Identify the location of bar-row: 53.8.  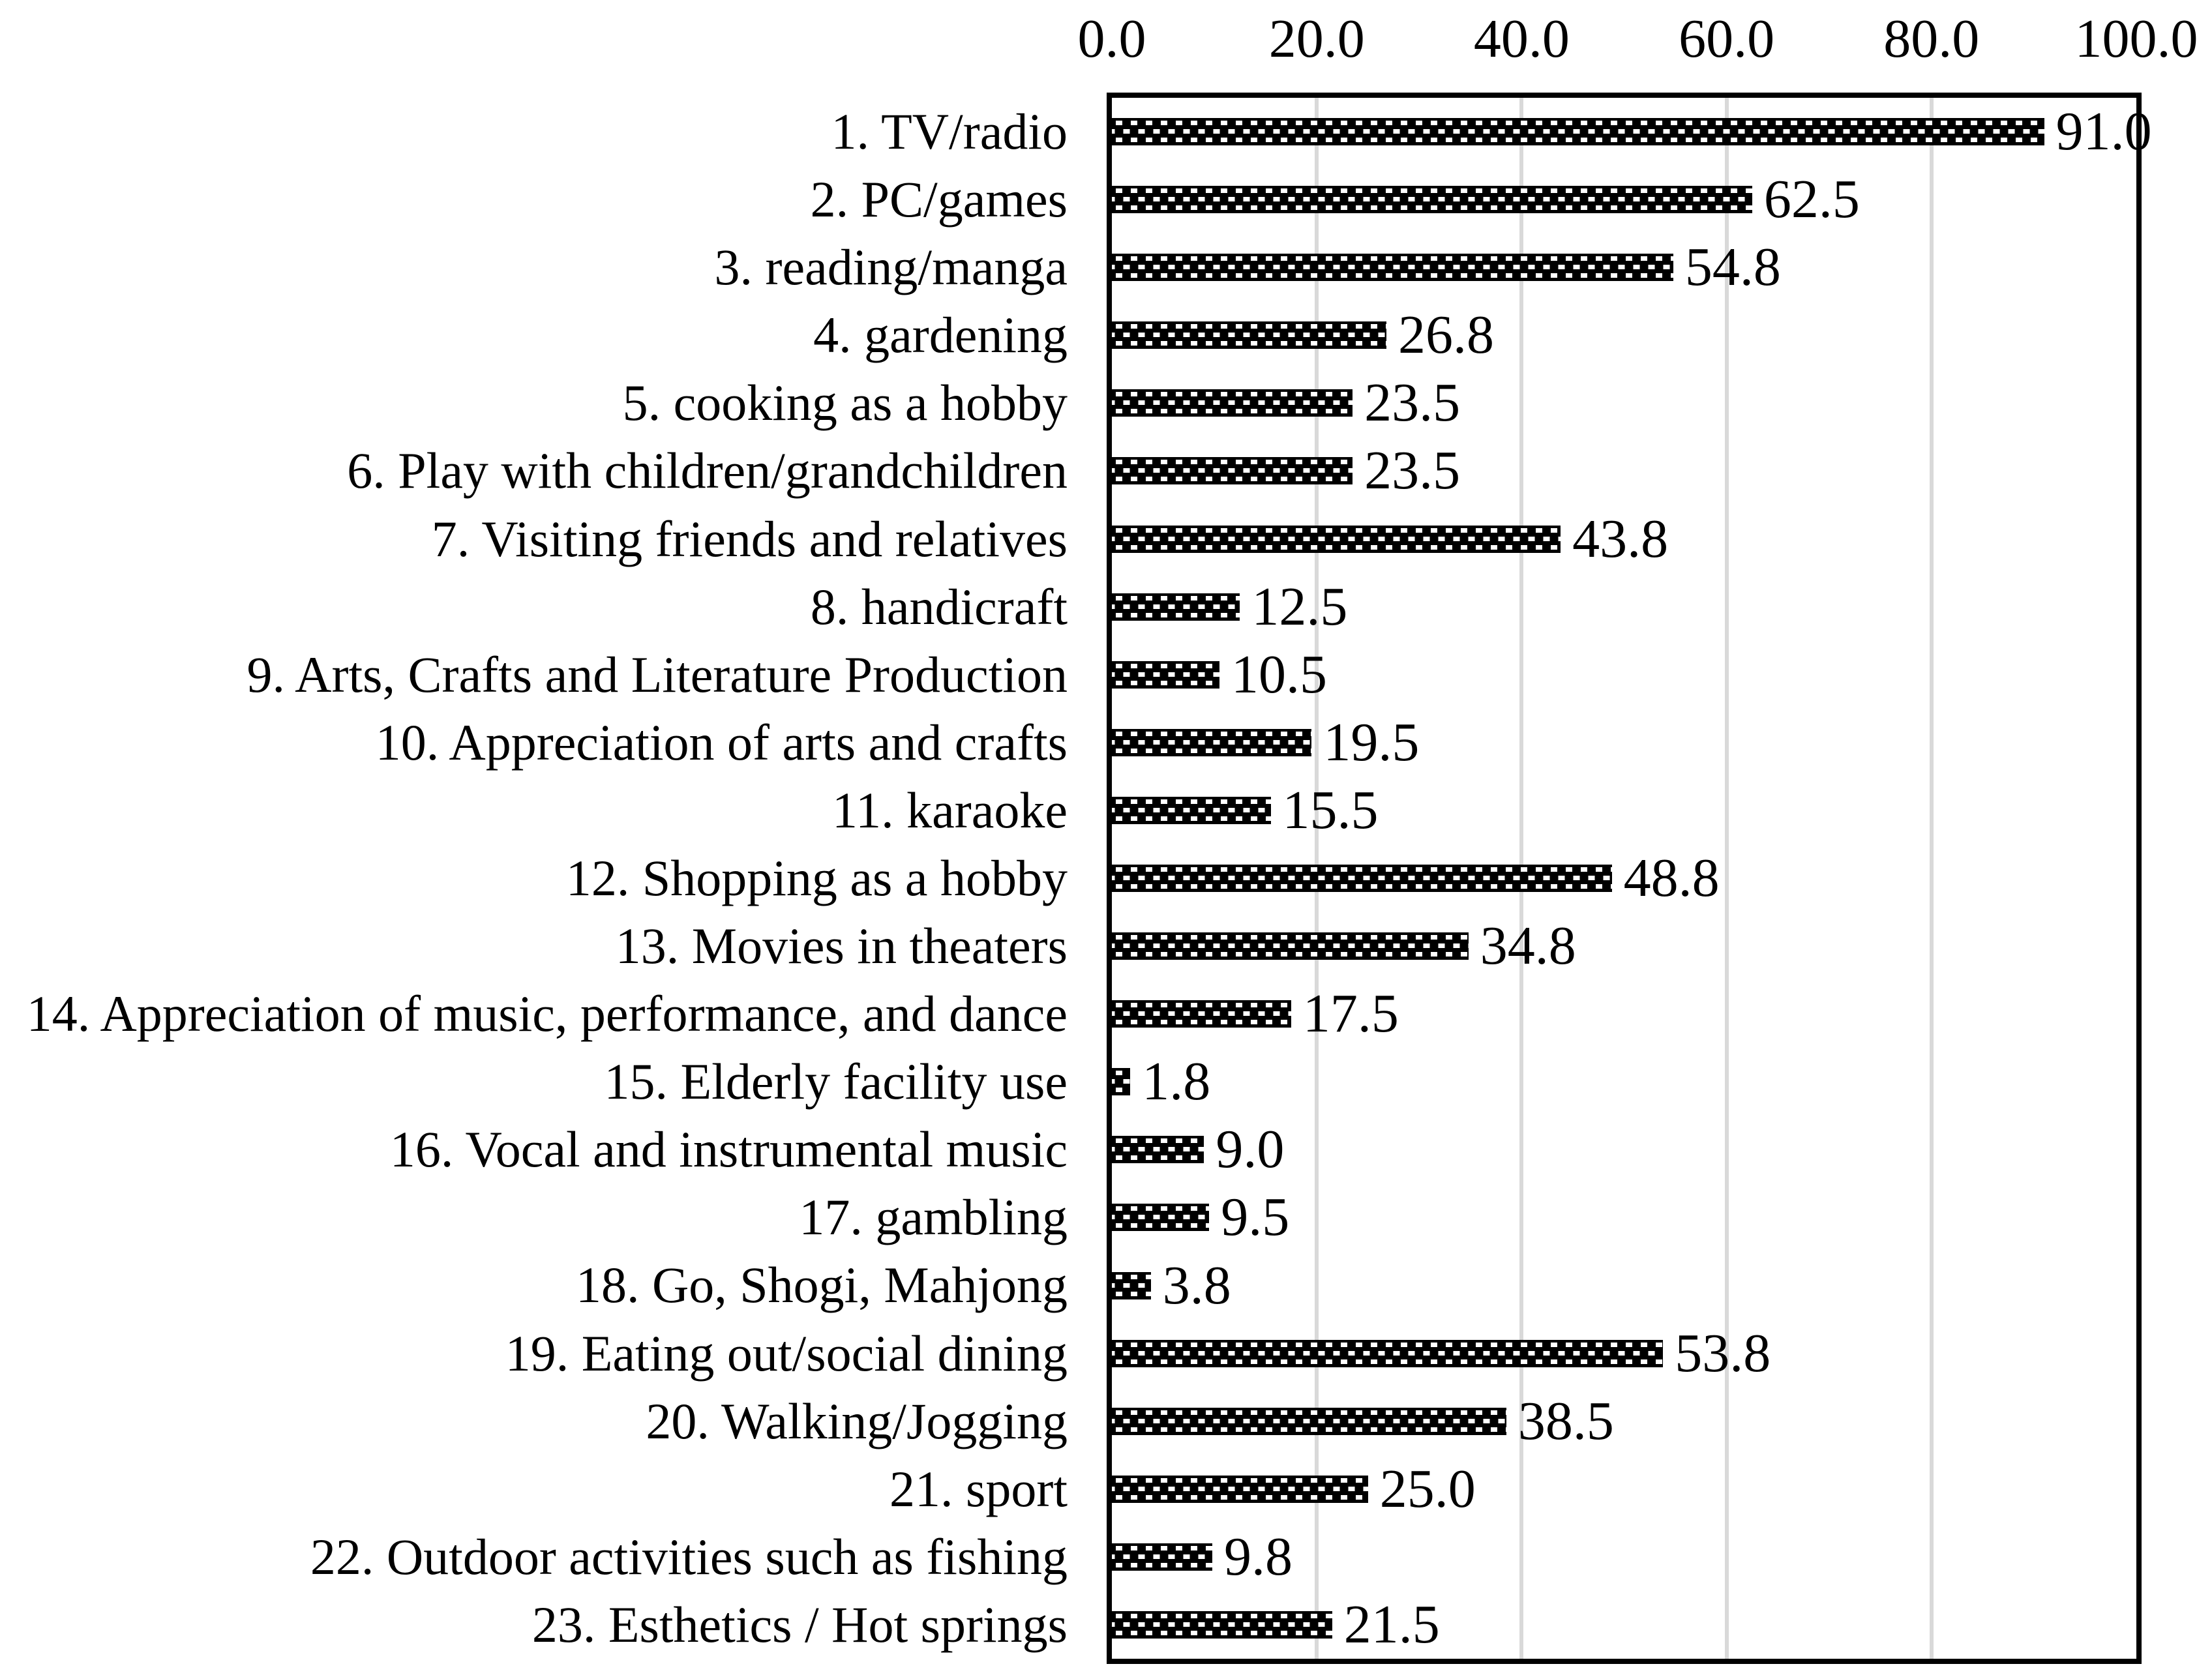
(1624, 1354).